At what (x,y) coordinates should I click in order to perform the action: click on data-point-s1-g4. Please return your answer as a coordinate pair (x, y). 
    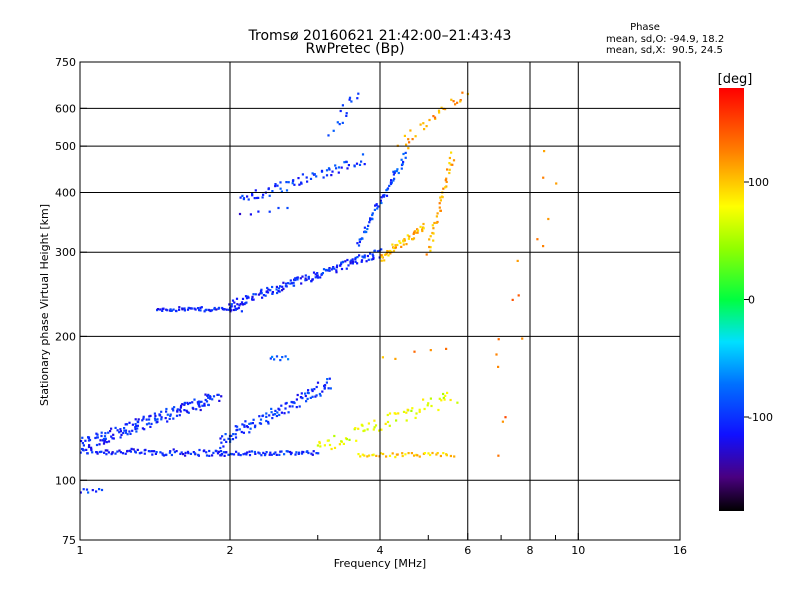
    Looking at the image, I should click on (451, 99).